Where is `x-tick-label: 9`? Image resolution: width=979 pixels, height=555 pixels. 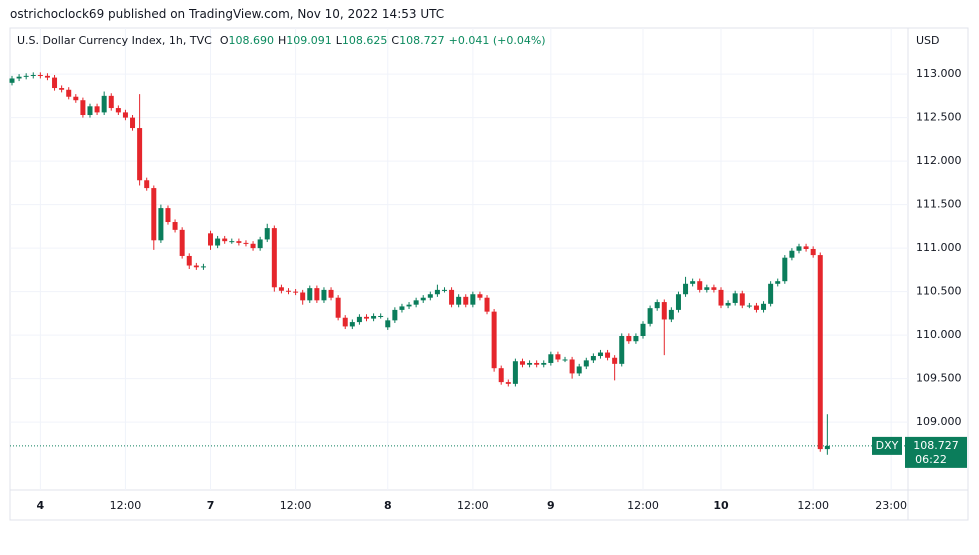
x-tick-label: 9 is located at coordinates (551, 505).